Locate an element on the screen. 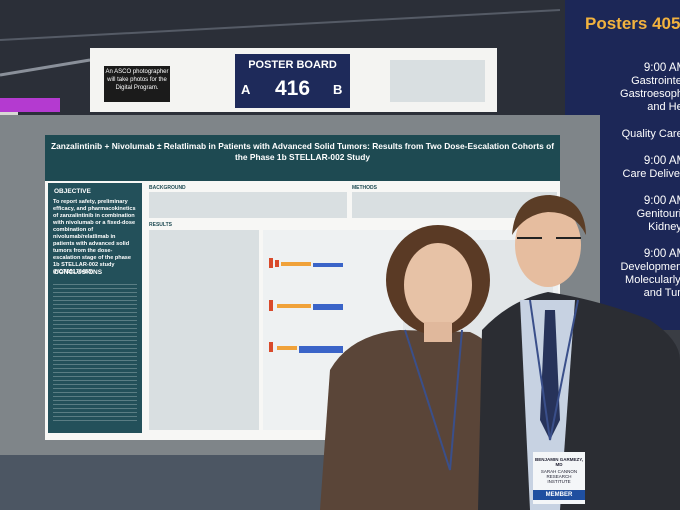 Image resolution: width=680 pixels, height=510 pixels. session-name: Quality Care/Heal is located at coordinates (650, 134).